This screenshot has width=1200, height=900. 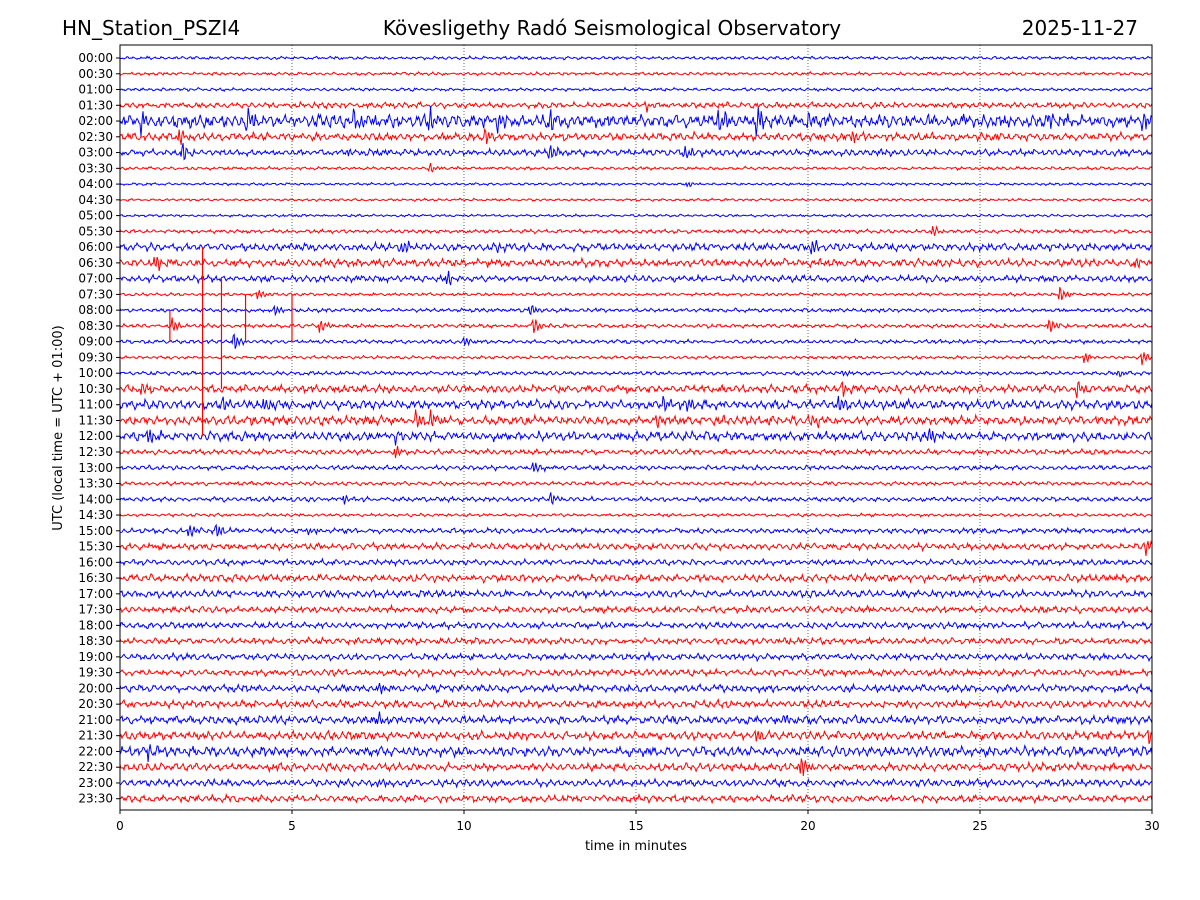 I want to click on y-tick-label: 09:30, so click(x=95, y=357).